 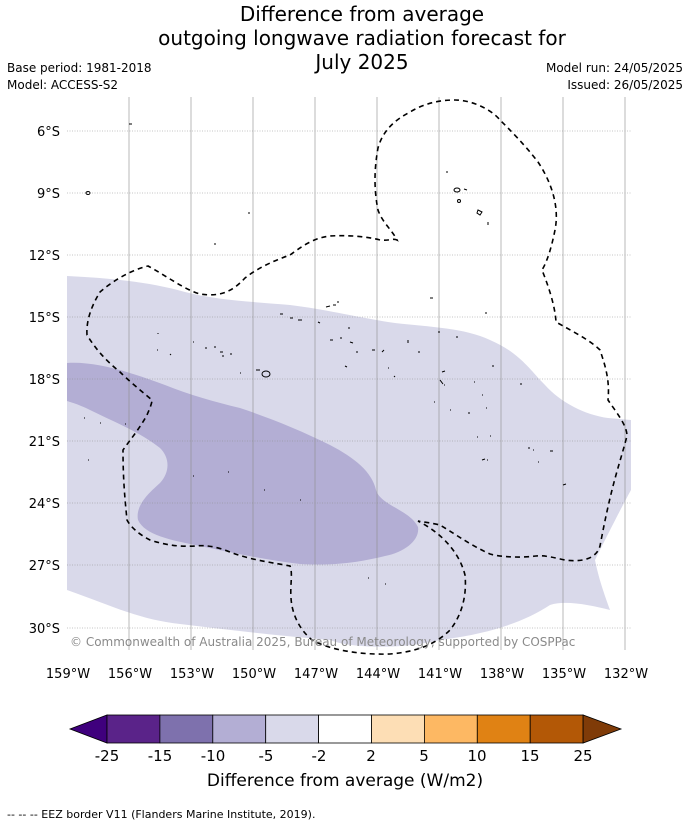 I want to click on meta-left: Base period: 1981-2018 Model: ACCESS-S2, so click(x=79, y=77).